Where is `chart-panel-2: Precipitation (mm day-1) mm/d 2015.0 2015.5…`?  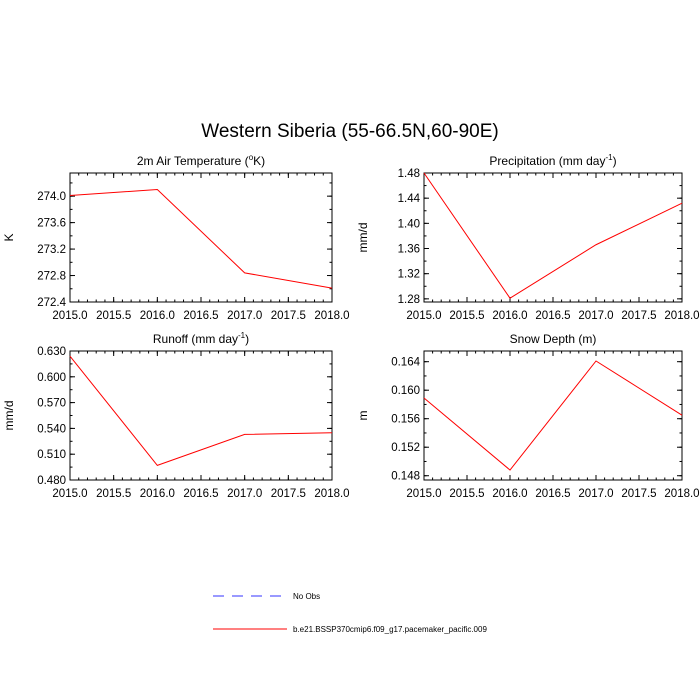
chart-panel-2: Precipitation (mm day-1) mm/d 2015.0 2015.5… is located at coordinates (528, 237).